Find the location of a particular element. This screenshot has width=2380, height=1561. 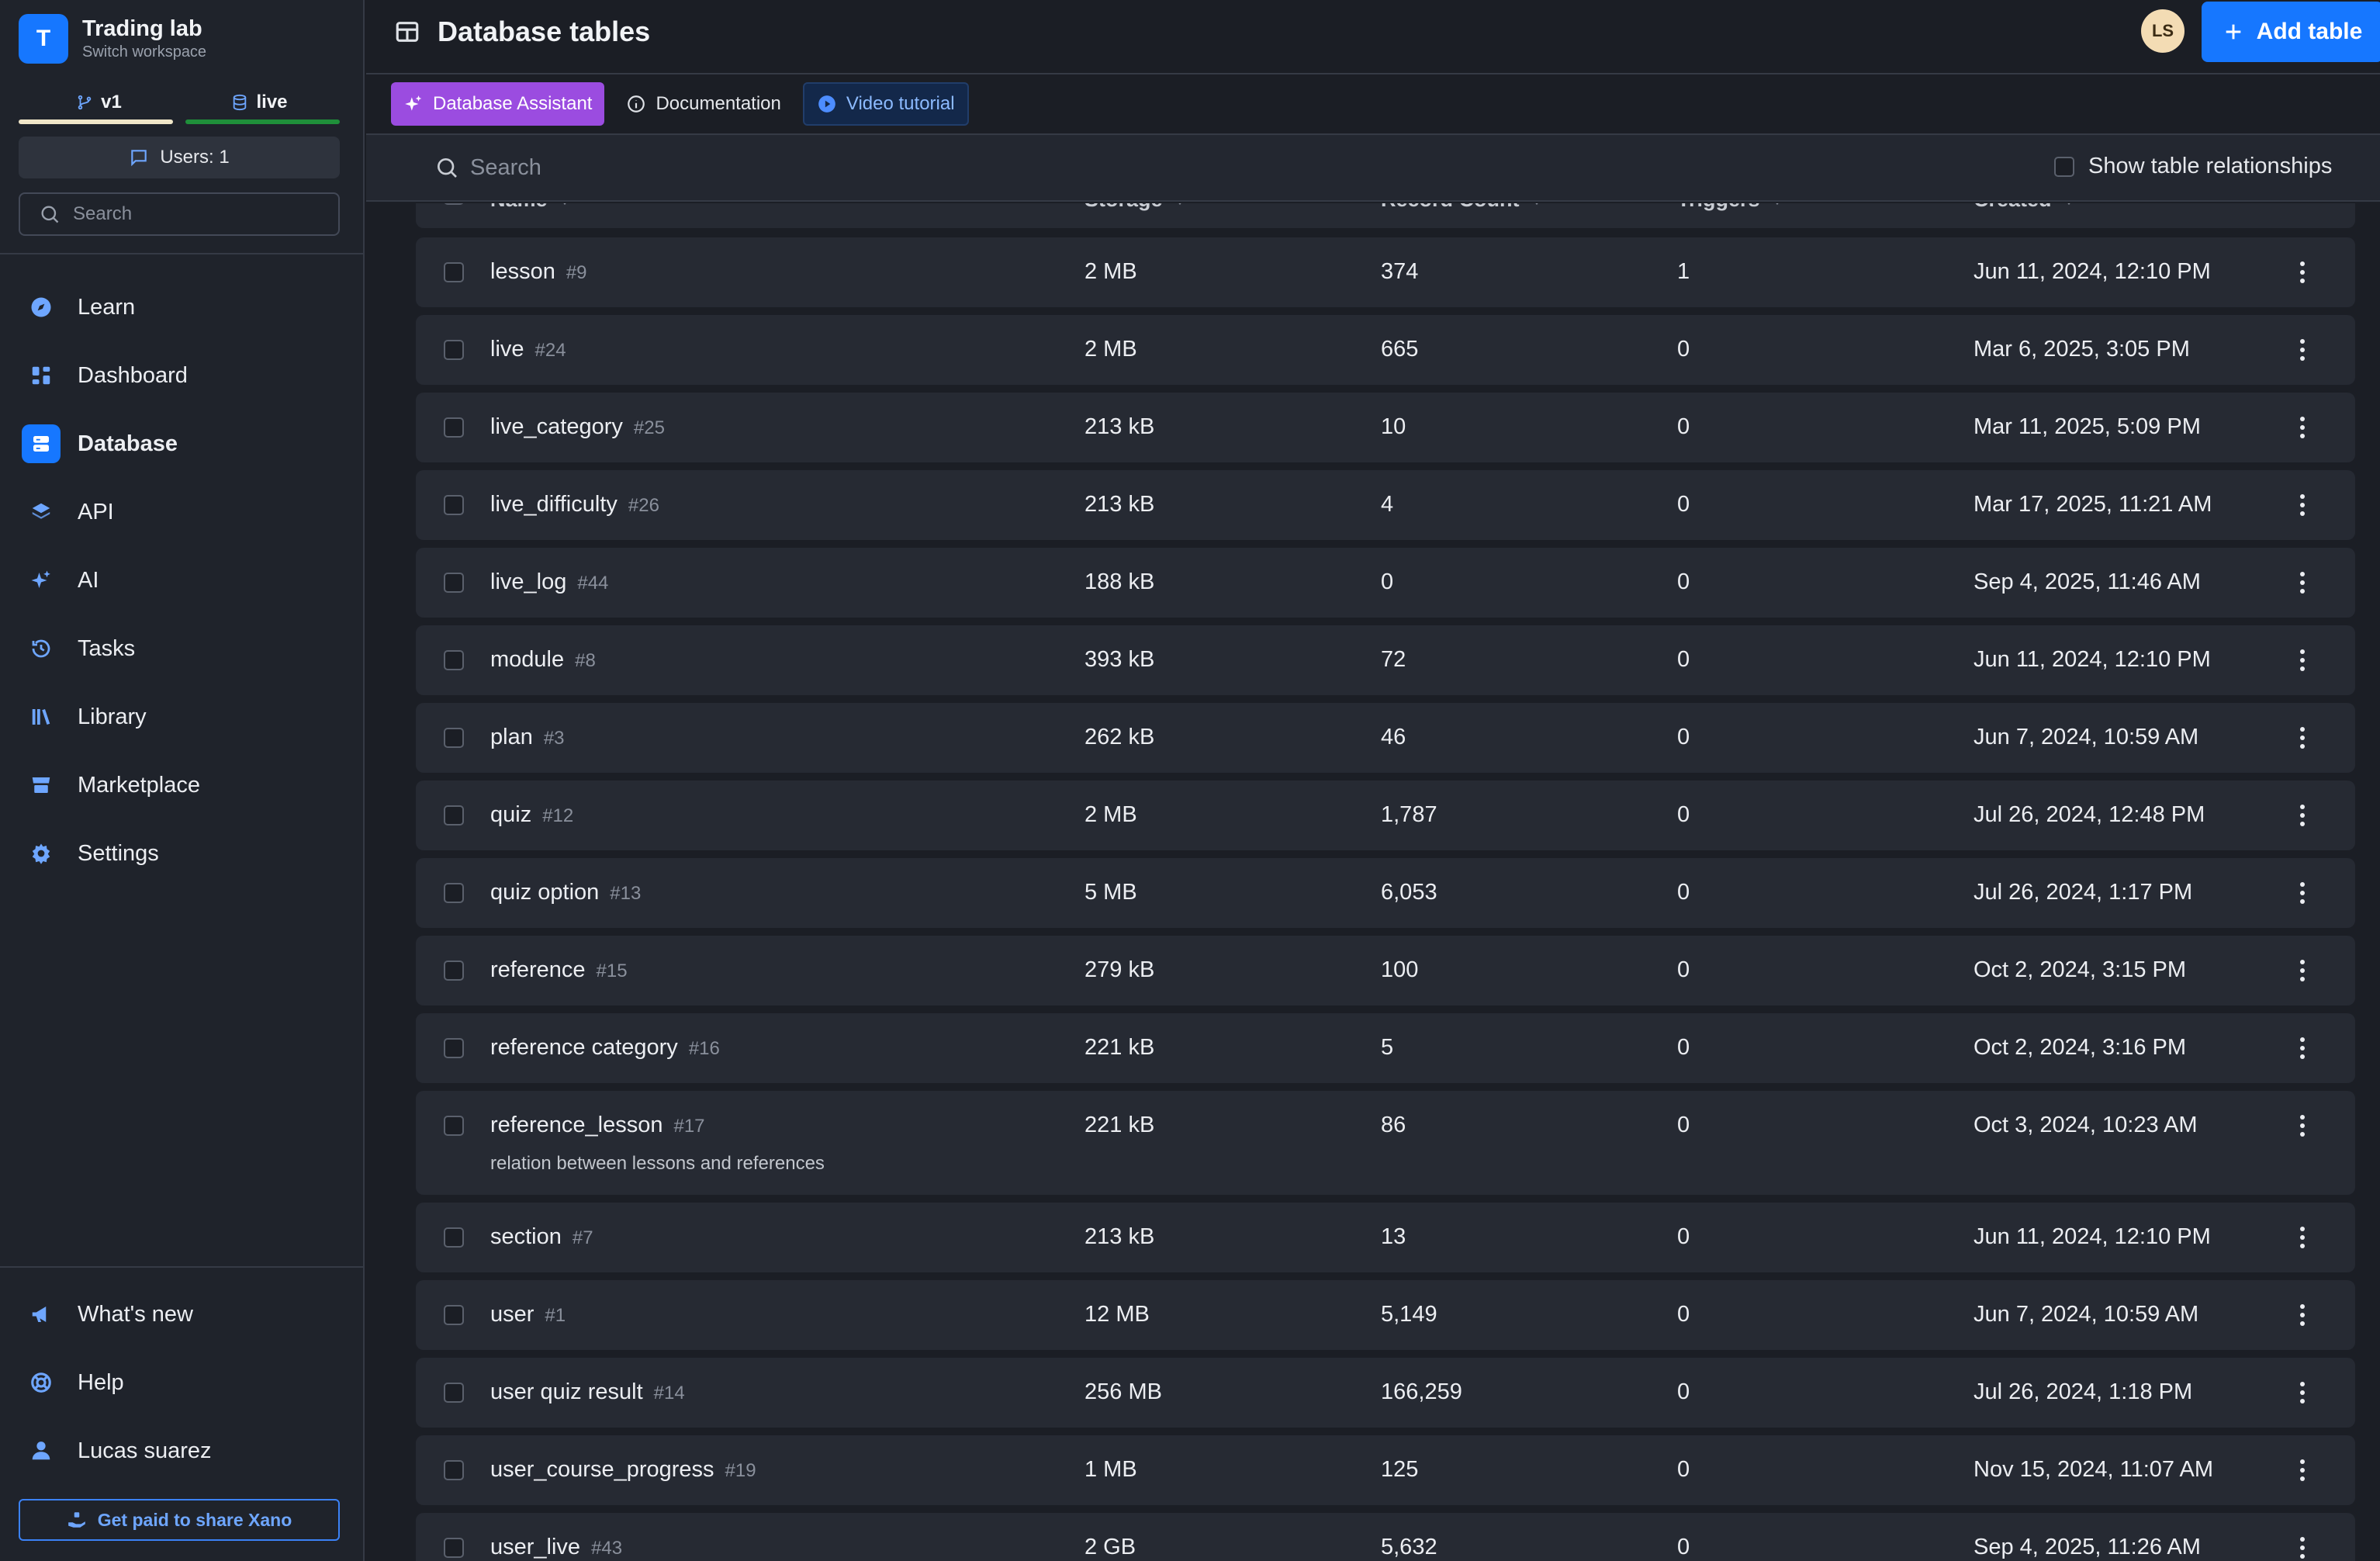

compass-icon is located at coordinates (41, 307).